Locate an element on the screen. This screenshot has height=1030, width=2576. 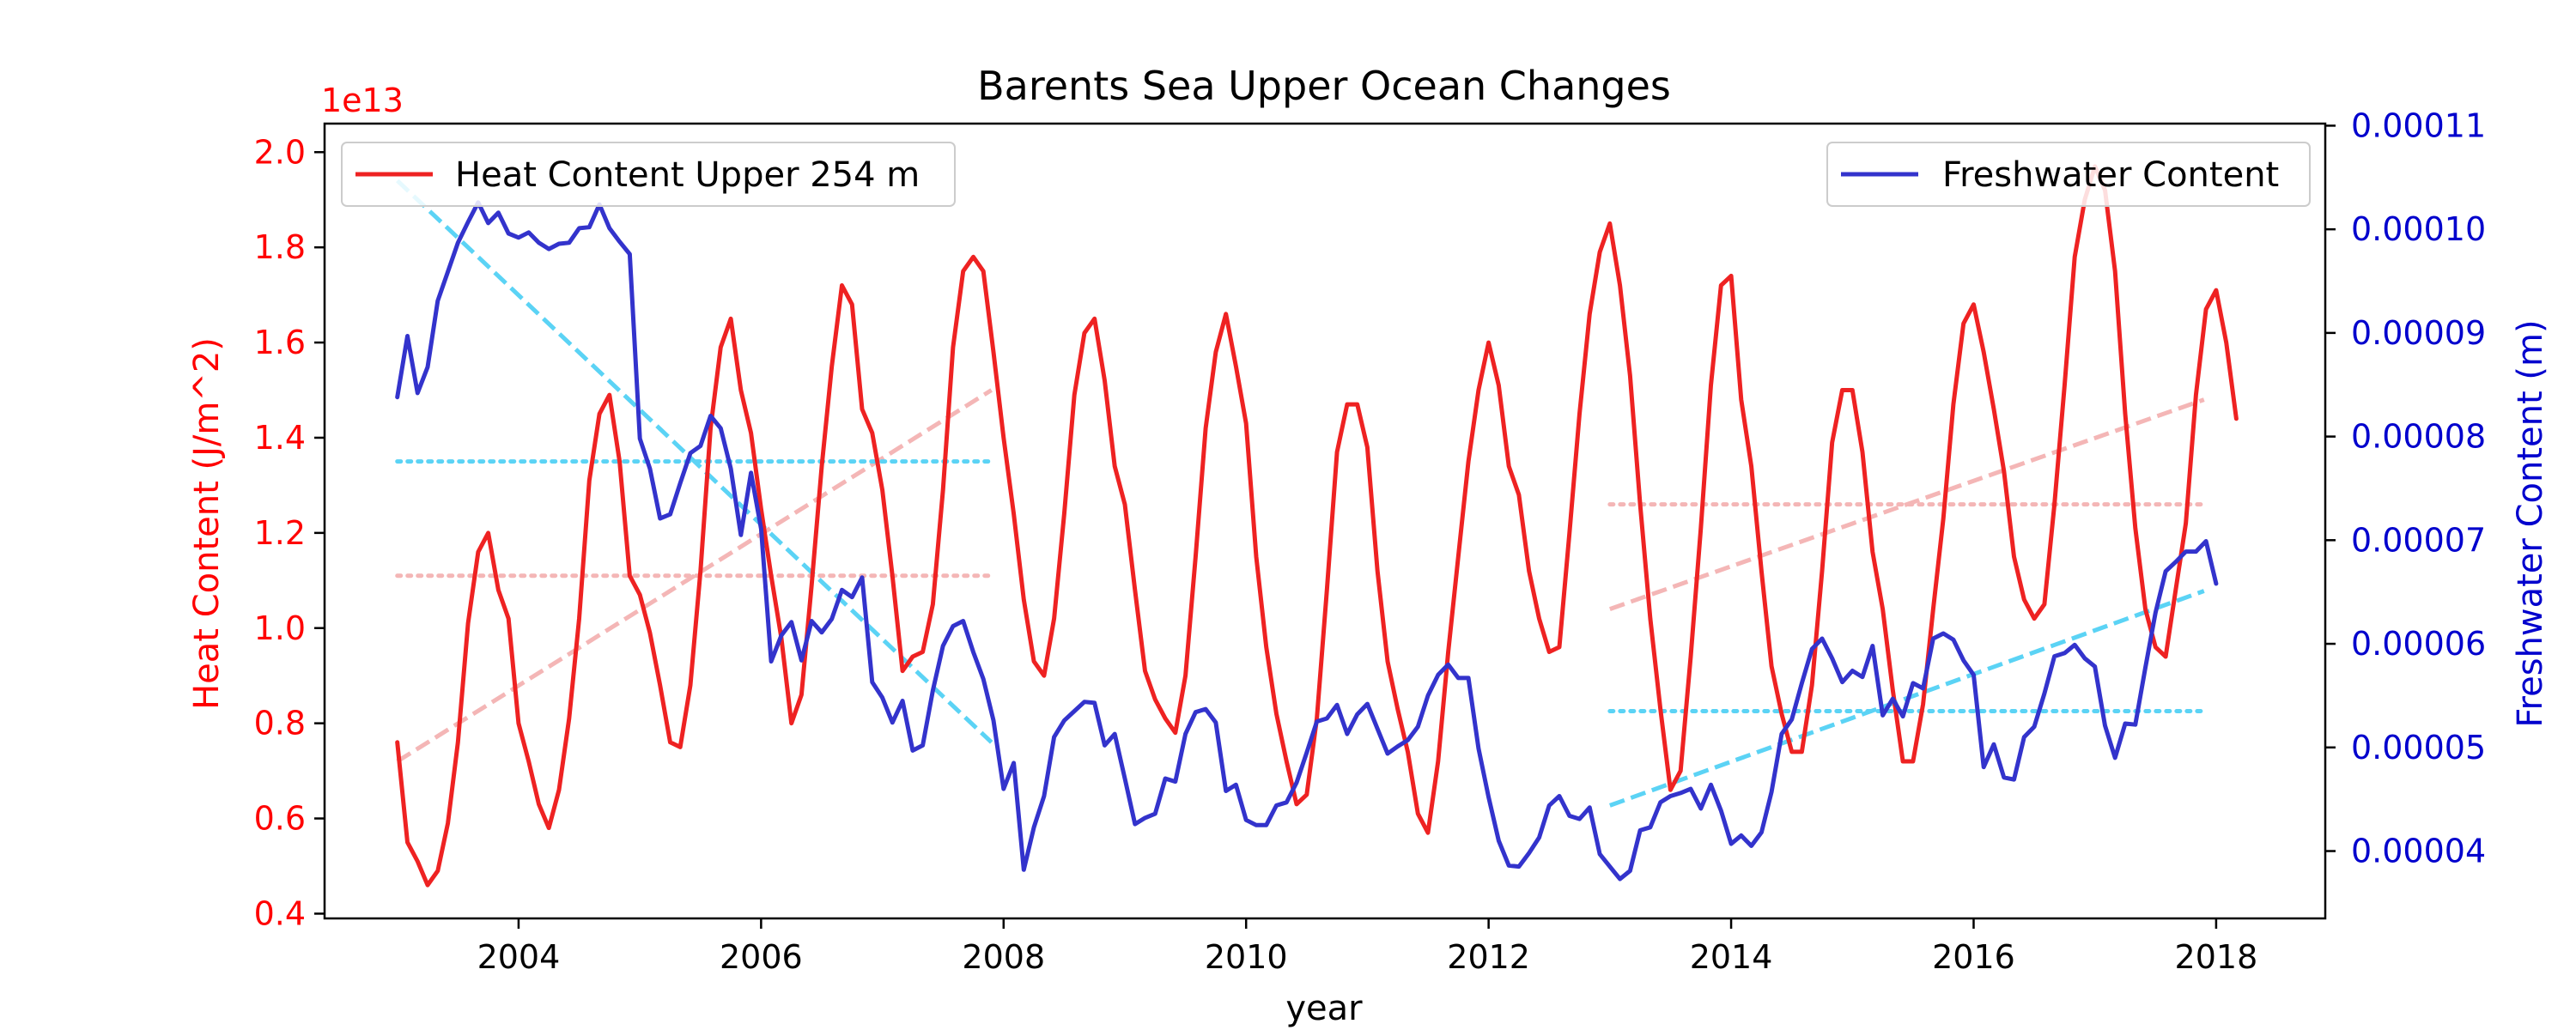
left-tick-label: 0.6 is located at coordinates (280, 819).